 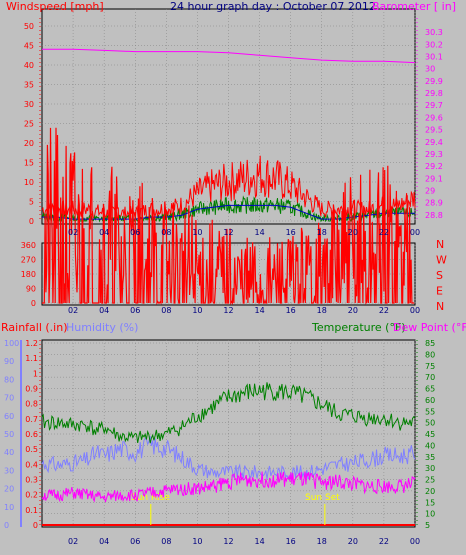 What do you see at coordinates (439, 291) in the screenshot?
I see `compass-label-e: E` at bounding box center [439, 291].